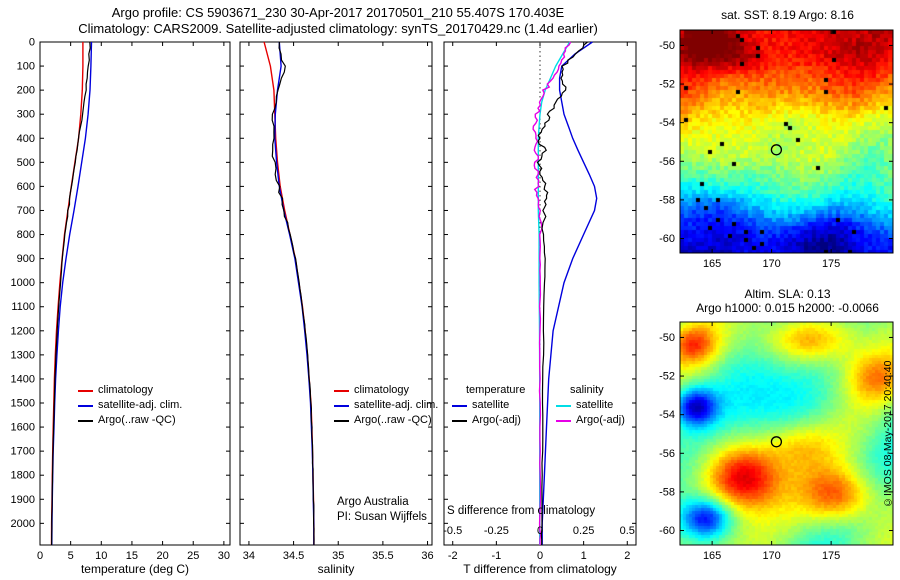 The height and width of the screenshot is (580, 900). I want to click on tick-label: 1100, so click(23, 307).